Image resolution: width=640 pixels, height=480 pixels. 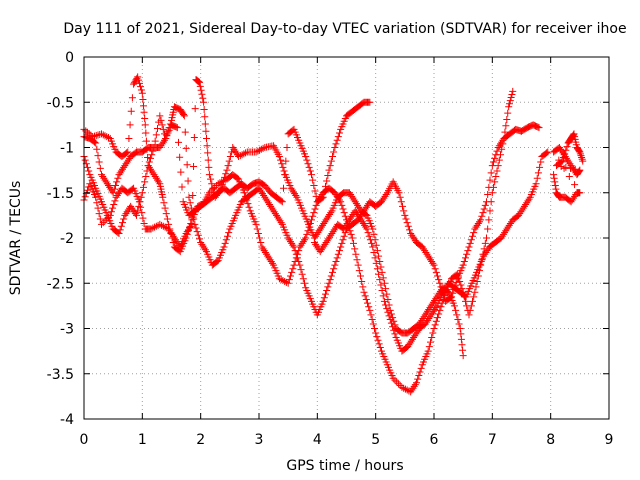 What do you see at coordinates (60, 375) in the screenshot?
I see `y-tick-label: -3.5` at bounding box center [60, 375].